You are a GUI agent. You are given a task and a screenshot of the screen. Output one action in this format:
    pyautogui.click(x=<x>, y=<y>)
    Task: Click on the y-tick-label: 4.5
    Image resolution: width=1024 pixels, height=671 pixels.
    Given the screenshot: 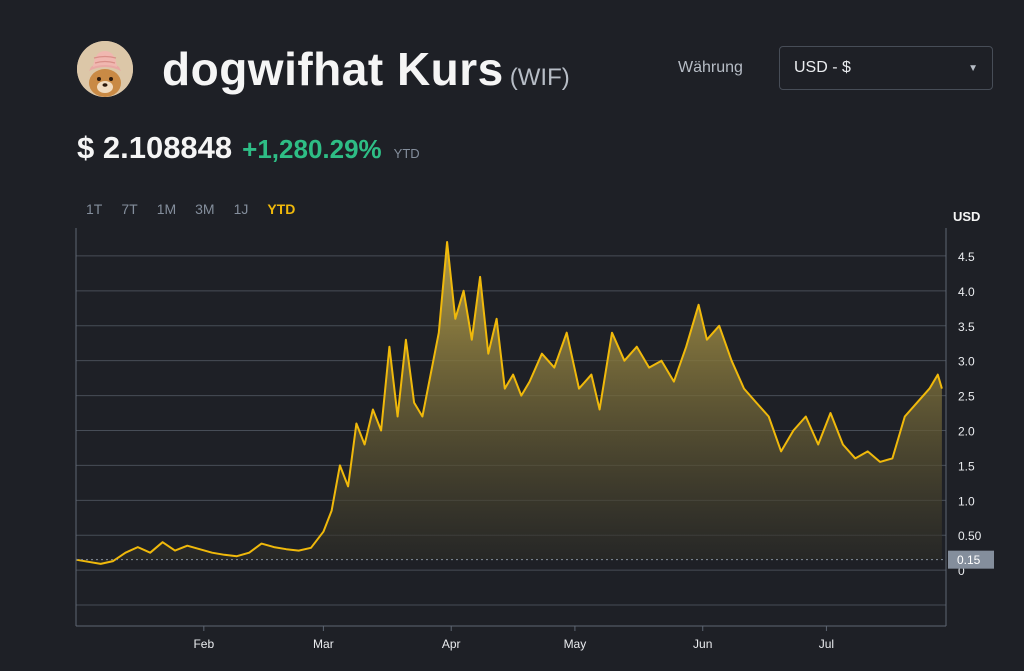 What is the action you would take?
    pyautogui.click(x=966, y=257)
    